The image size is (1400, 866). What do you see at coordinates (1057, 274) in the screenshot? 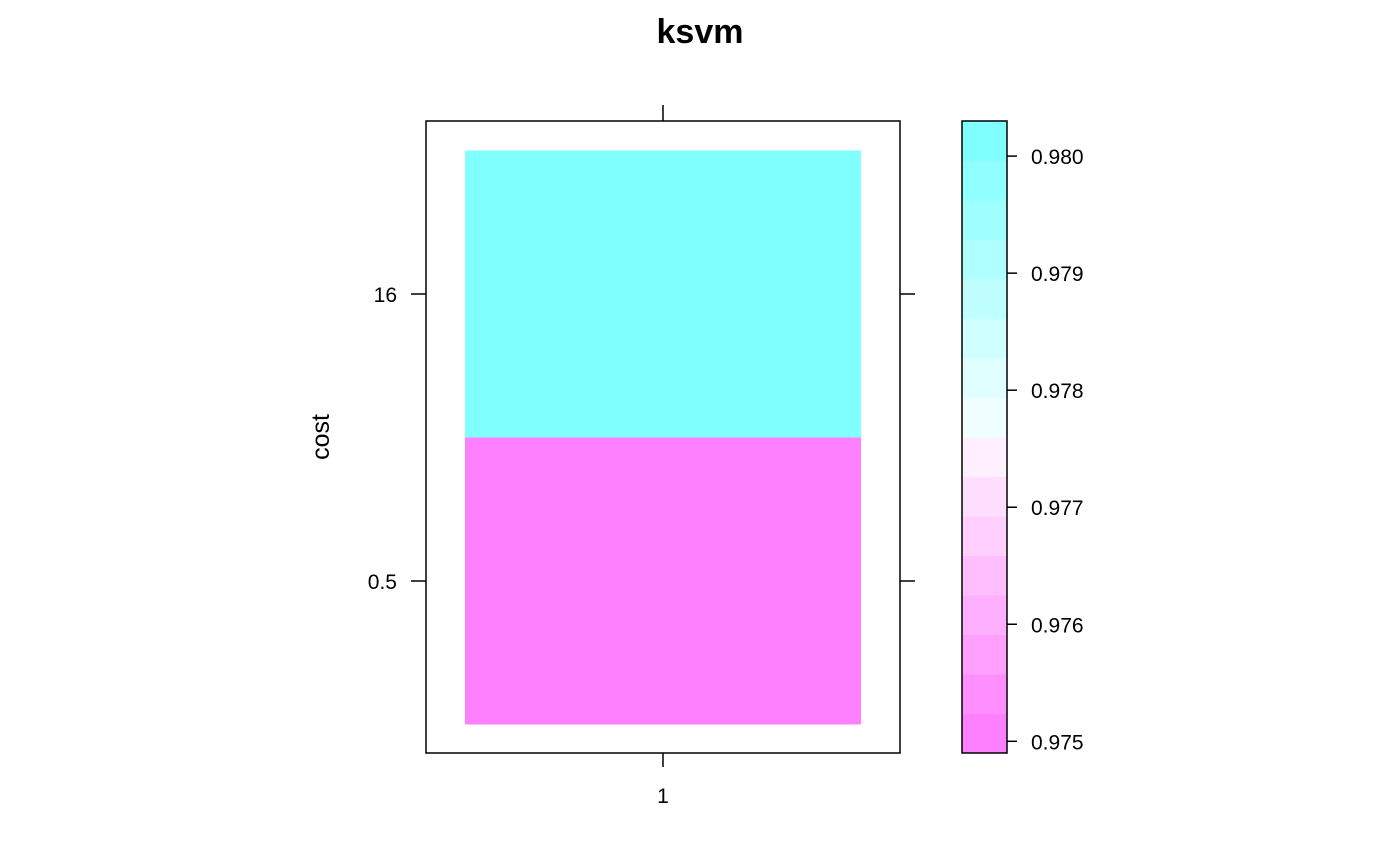
I see `color-key-tick-label: 0.979` at bounding box center [1057, 274].